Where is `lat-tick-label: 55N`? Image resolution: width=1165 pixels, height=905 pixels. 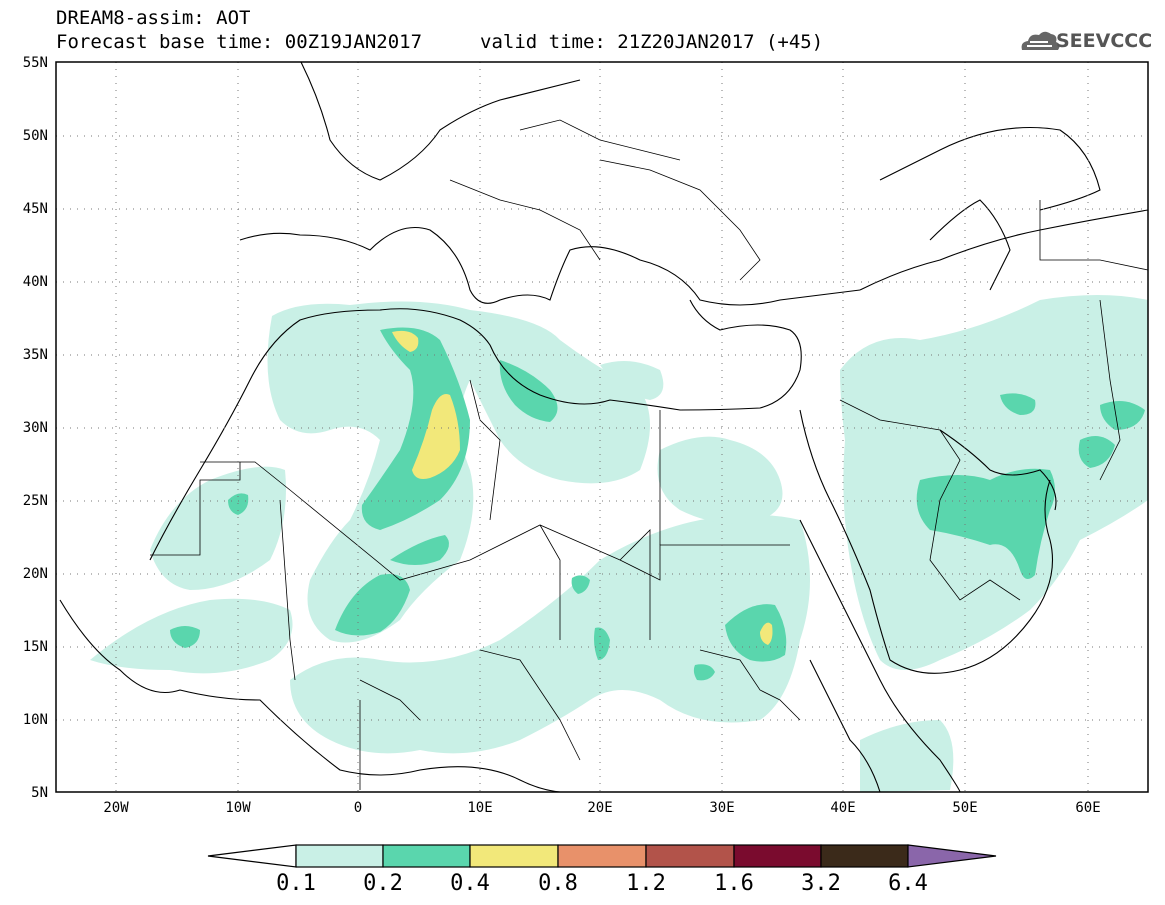 lat-tick-label: 55N is located at coordinates (35, 63).